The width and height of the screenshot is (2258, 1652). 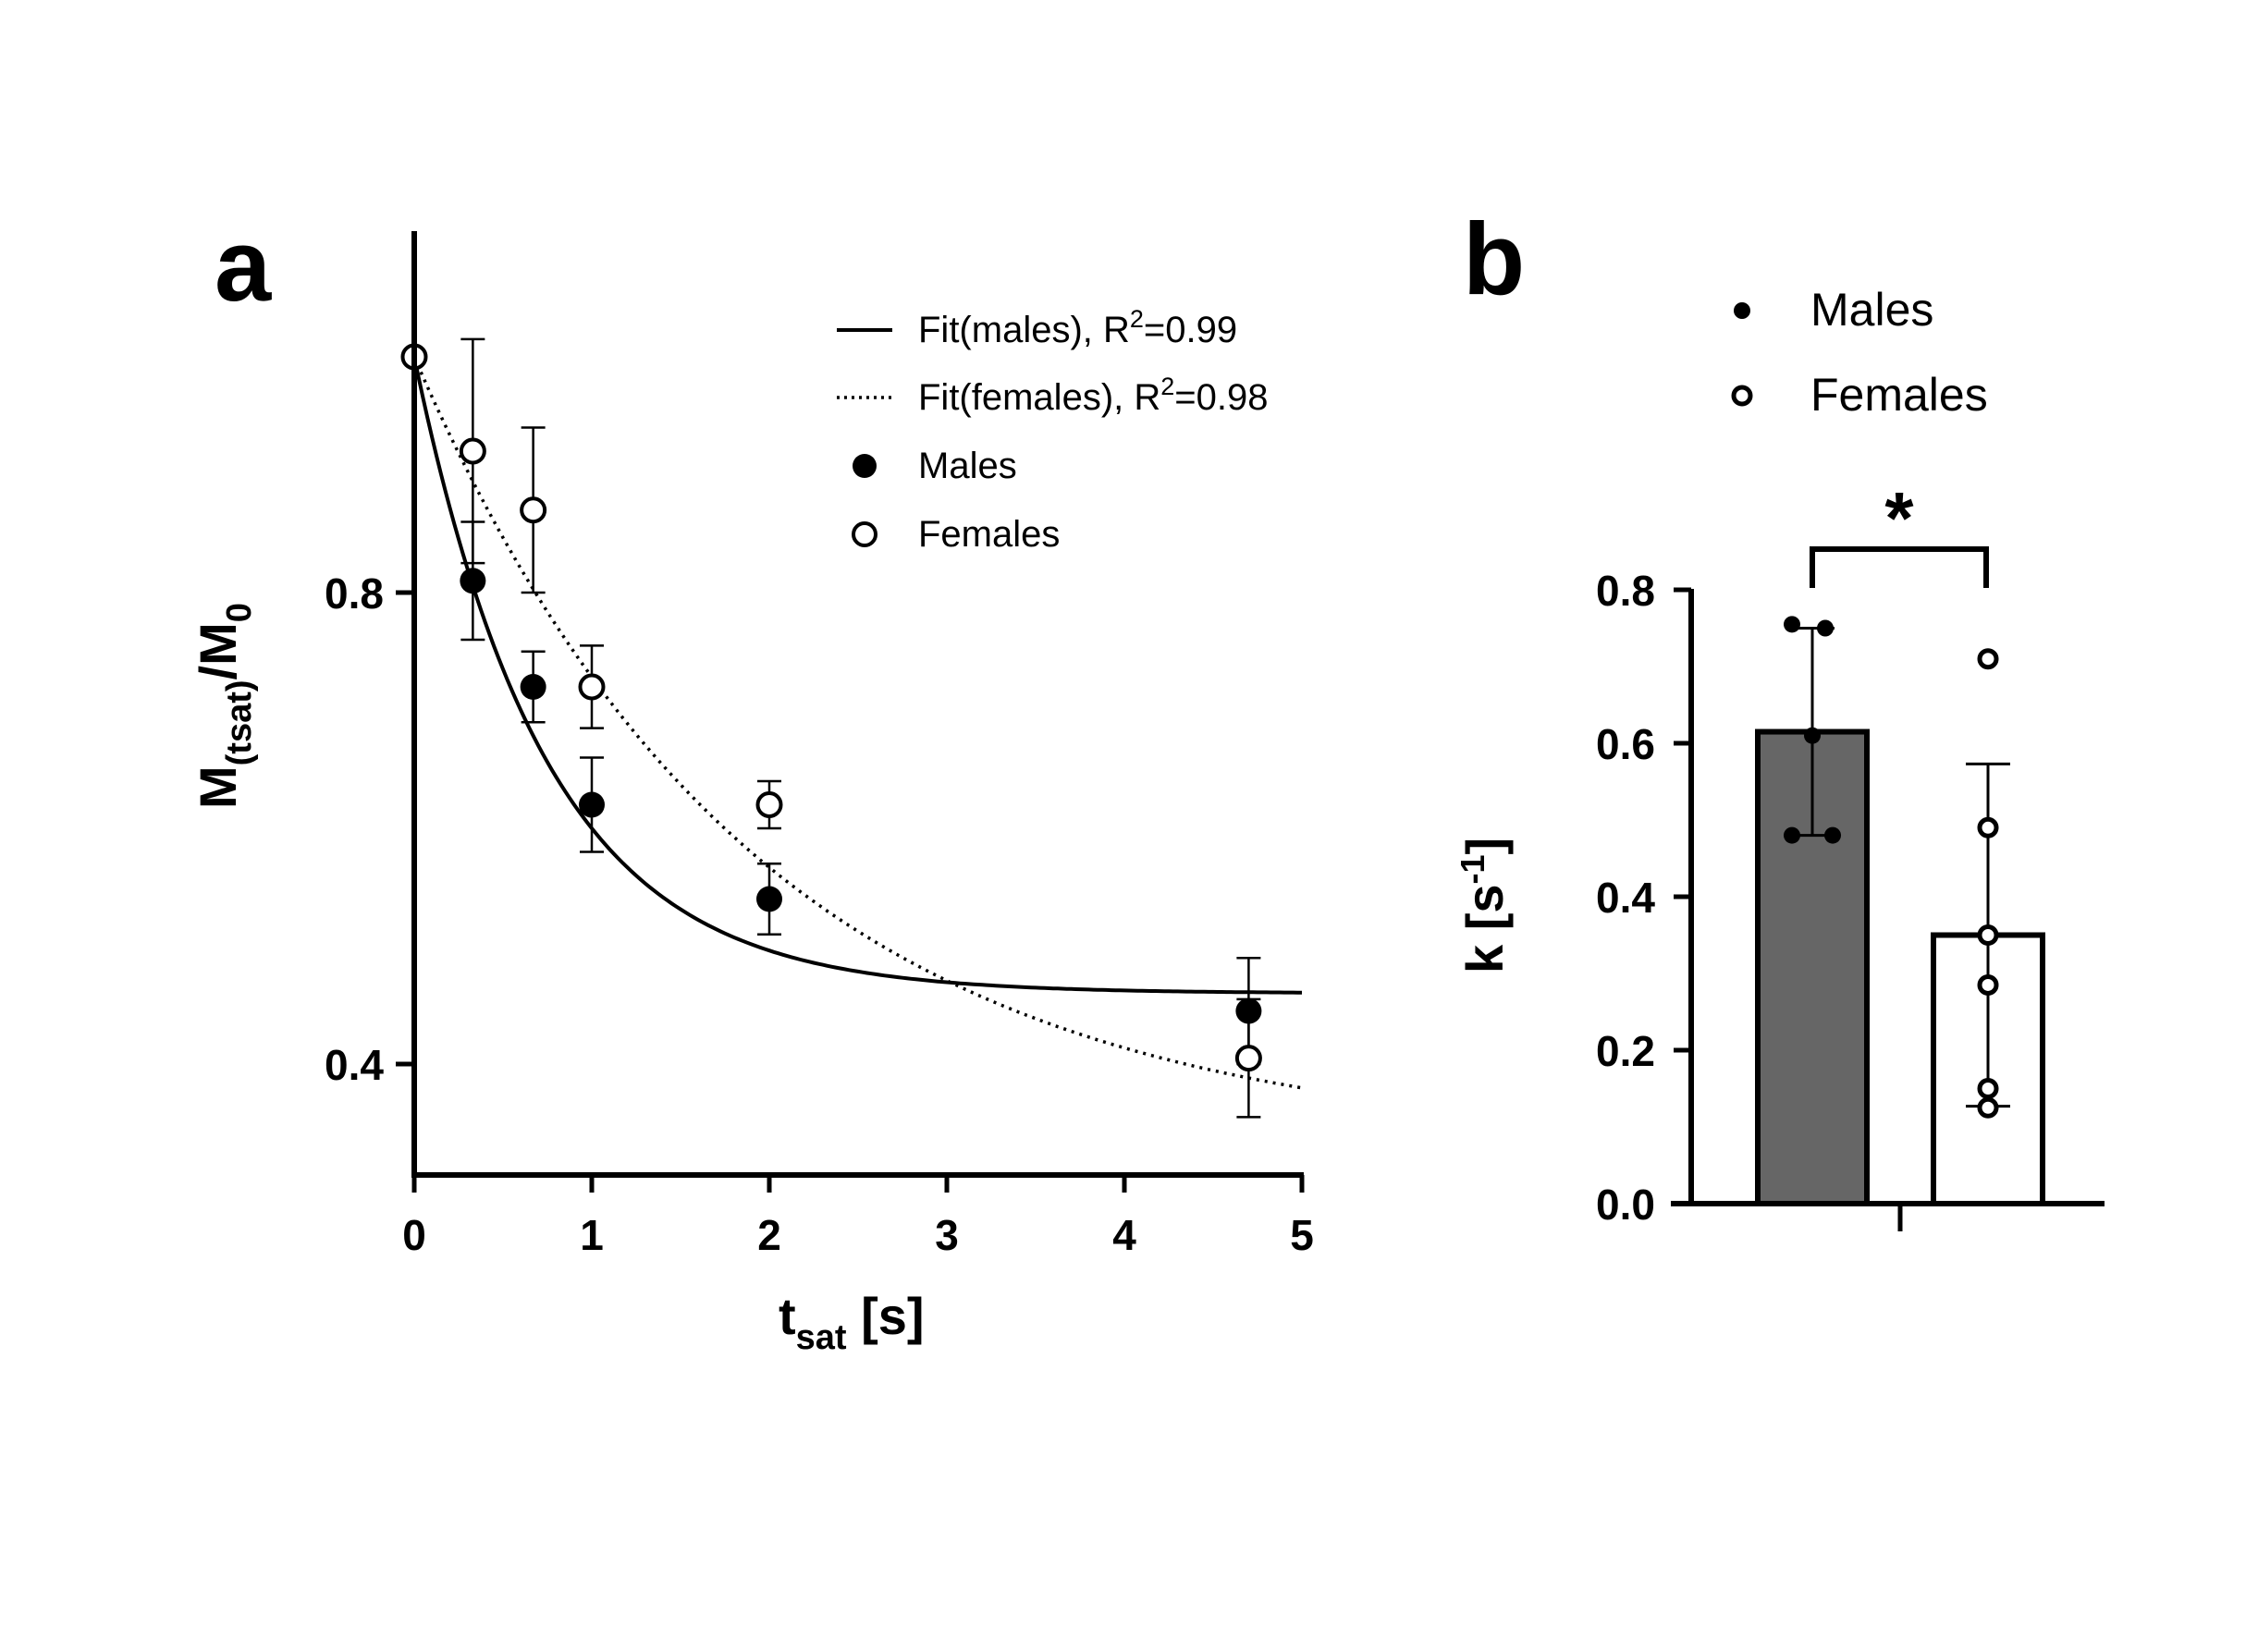 I want to click on b-y-tick-label: 0.8, so click(x=1626, y=591).